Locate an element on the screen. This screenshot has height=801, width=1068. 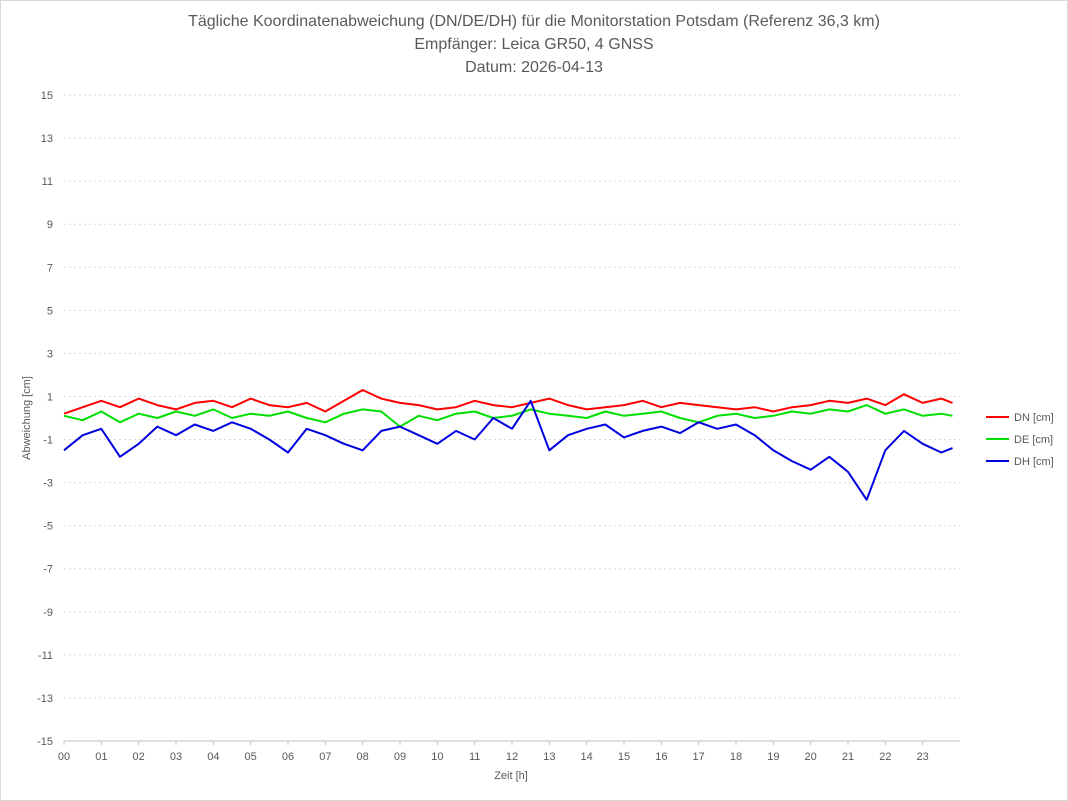
x-tick-label: 20 is located at coordinates (811, 757).